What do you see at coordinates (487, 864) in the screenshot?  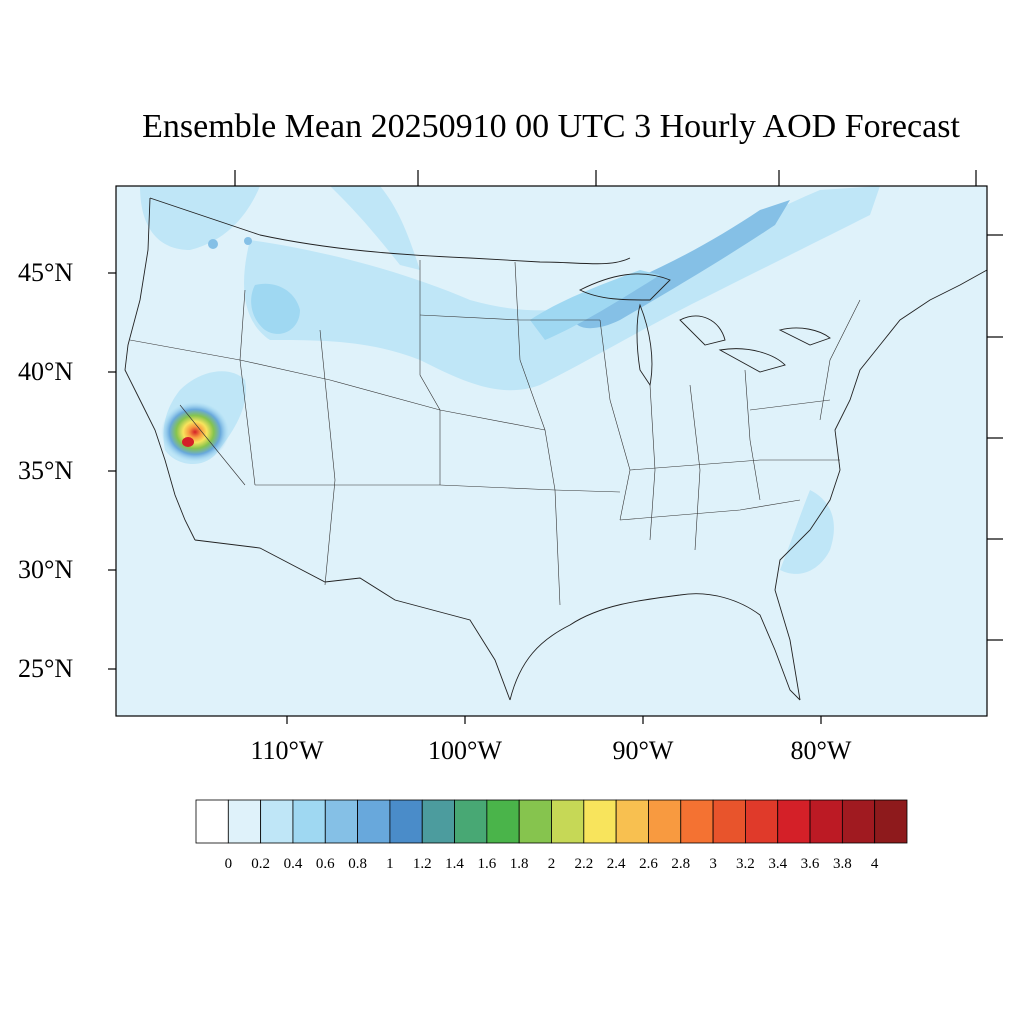 I see `colorbar-tick-label: 1.6` at bounding box center [487, 864].